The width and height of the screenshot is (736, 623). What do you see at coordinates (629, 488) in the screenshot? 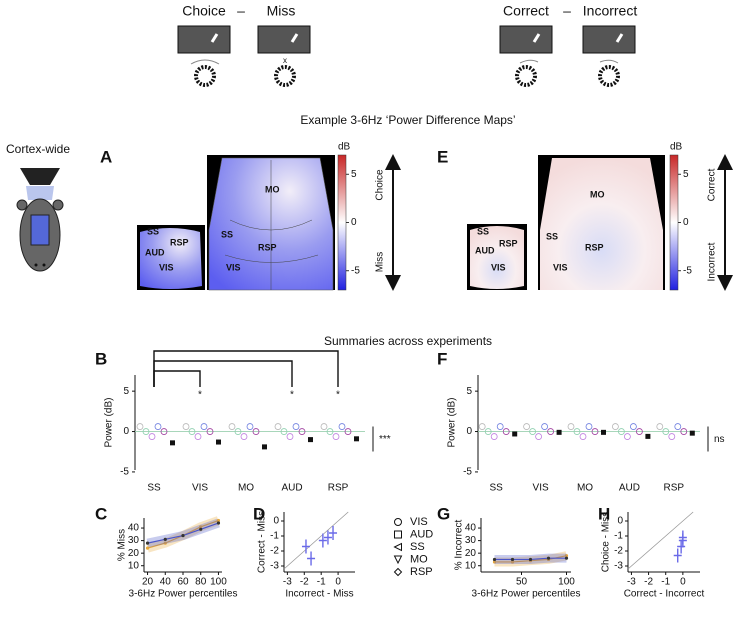
I see `x-tick-label: AUD` at bounding box center [629, 488].